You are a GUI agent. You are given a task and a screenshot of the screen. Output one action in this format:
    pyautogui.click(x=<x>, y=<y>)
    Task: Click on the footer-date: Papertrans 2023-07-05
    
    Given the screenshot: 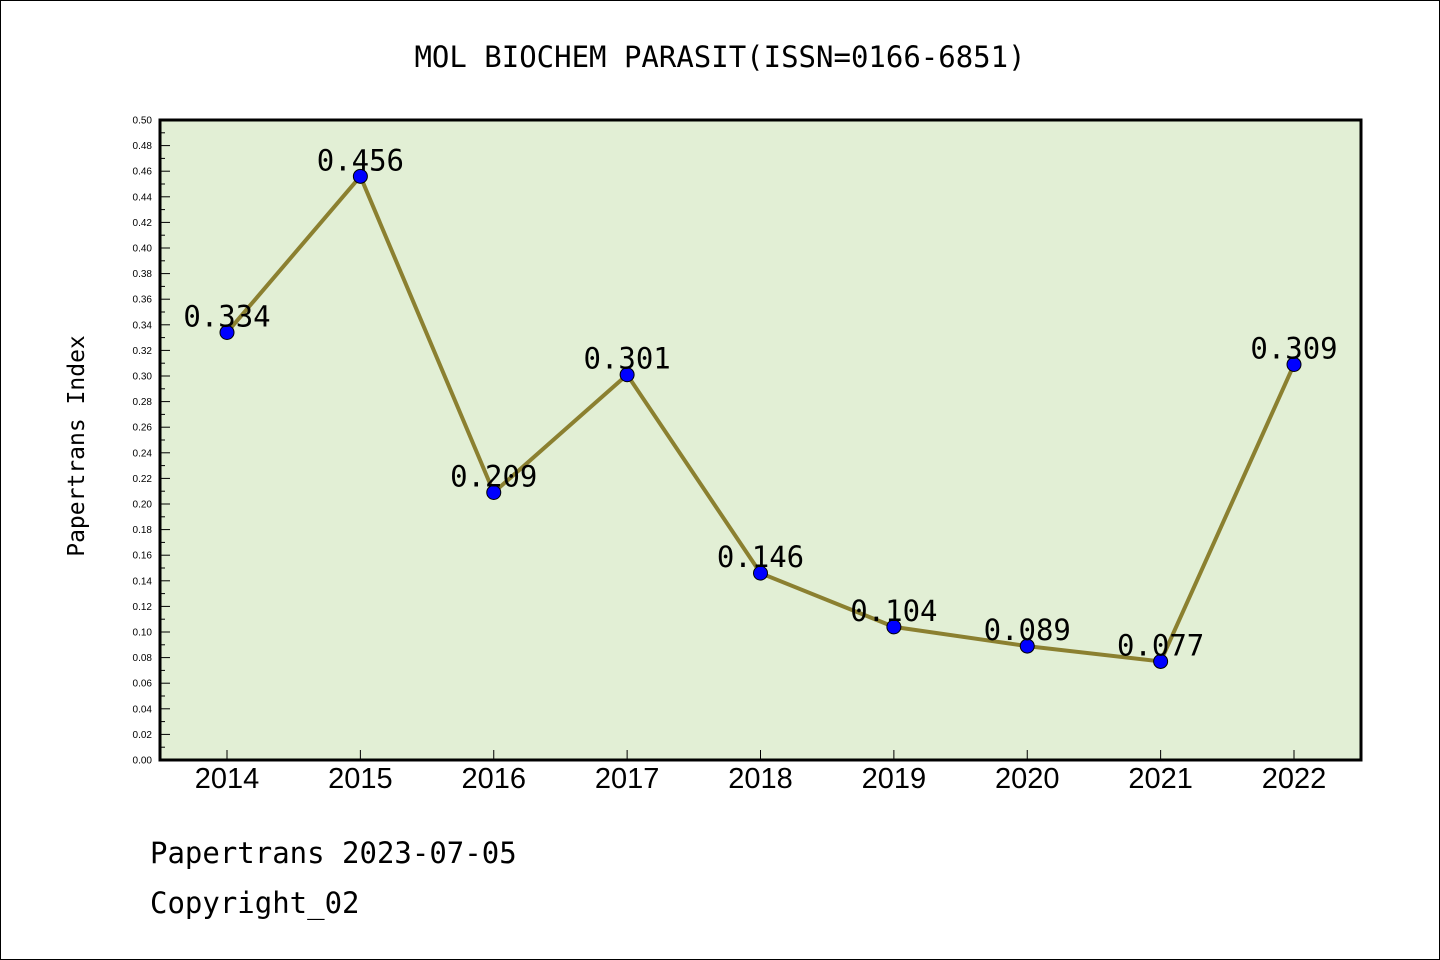 What is the action you would take?
    pyautogui.click(x=333, y=853)
    